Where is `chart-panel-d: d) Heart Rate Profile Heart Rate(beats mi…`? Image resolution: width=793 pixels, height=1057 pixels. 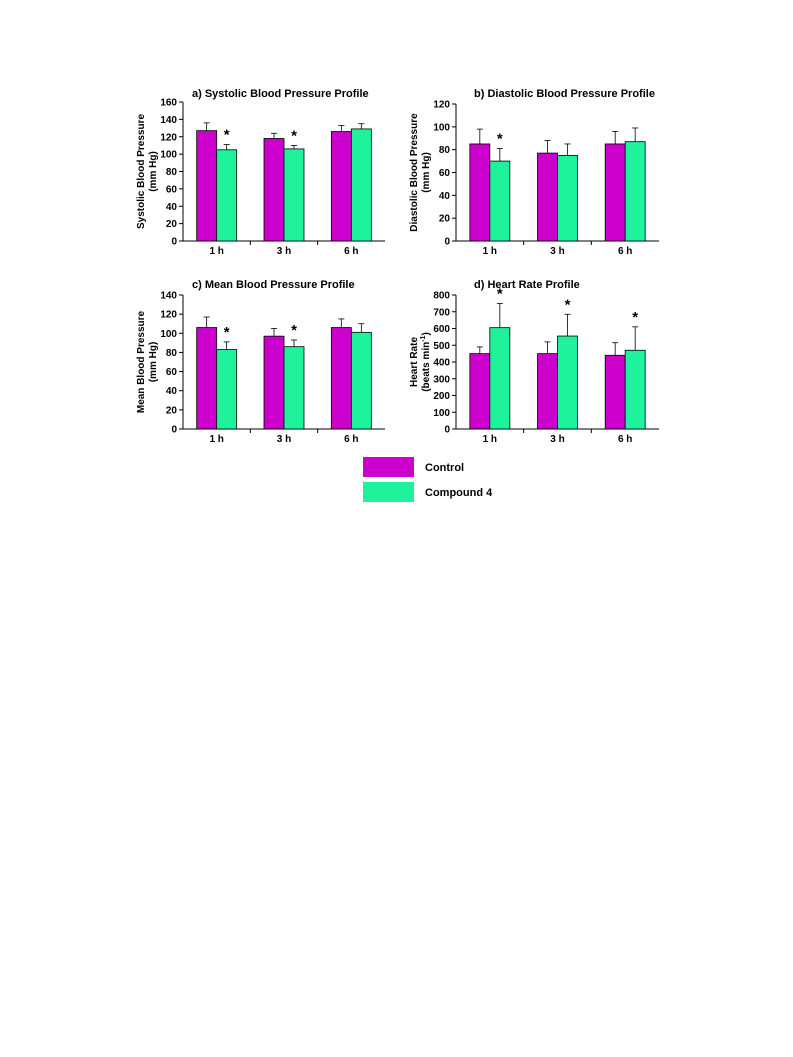 chart-panel-d: d) Heart Rate Profile Heart Rate(beats mi… is located at coordinates (534, 362).